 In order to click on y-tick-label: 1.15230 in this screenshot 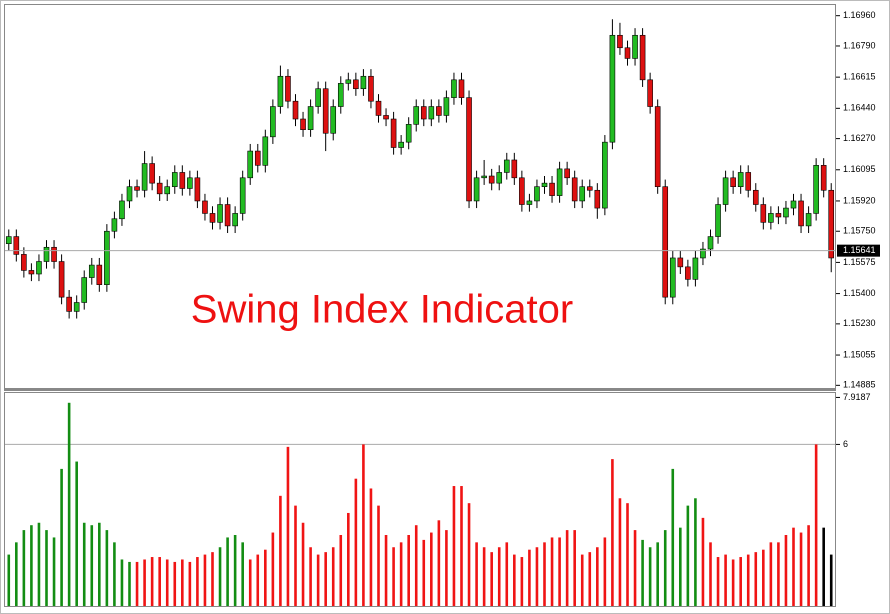, I will do `click(859, 323)`.